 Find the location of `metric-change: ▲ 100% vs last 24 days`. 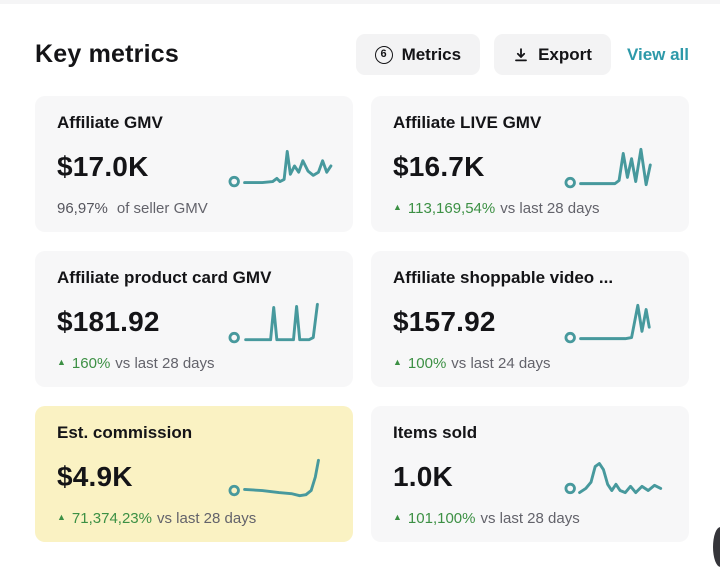

metric-change: ▲ 100% vs last 24 days is located at coordinates (532, 363).